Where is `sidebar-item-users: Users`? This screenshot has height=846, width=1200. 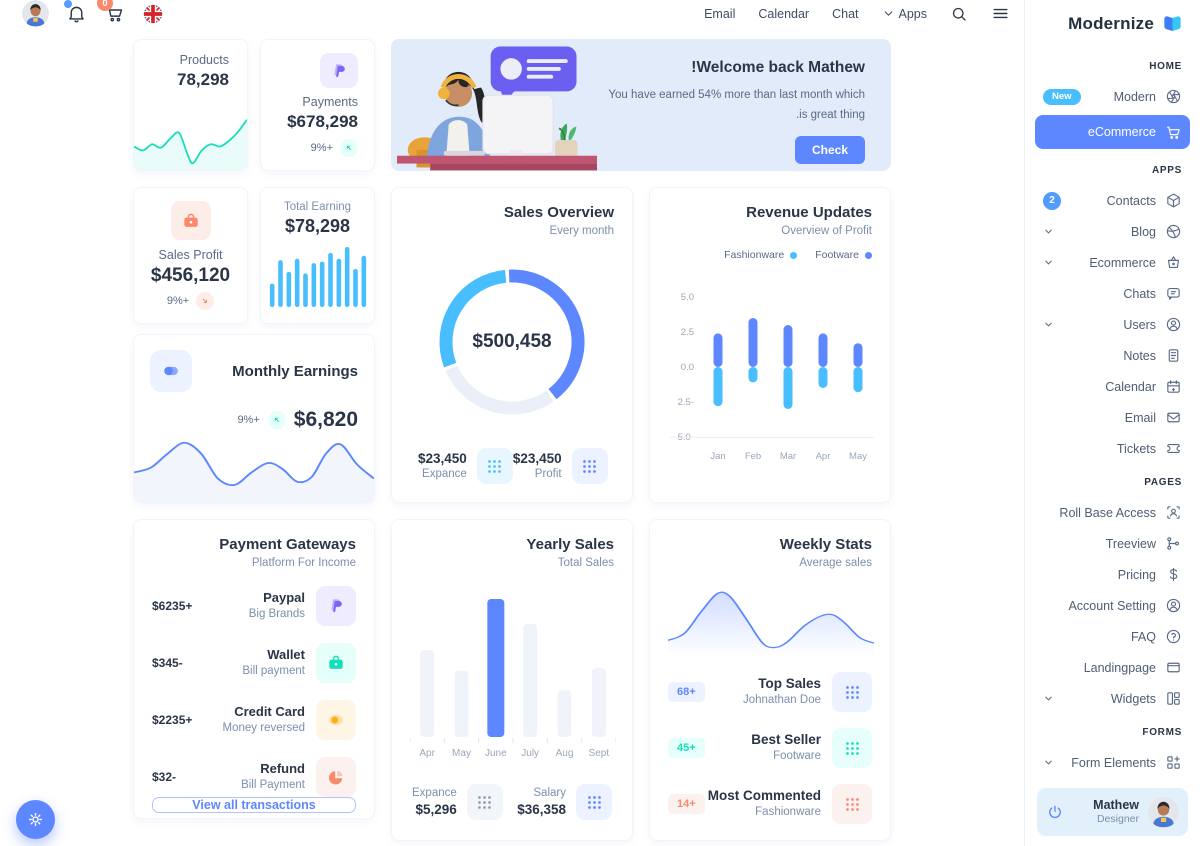 sidebar-item-users: Users is located at coordinates (1112, 324).